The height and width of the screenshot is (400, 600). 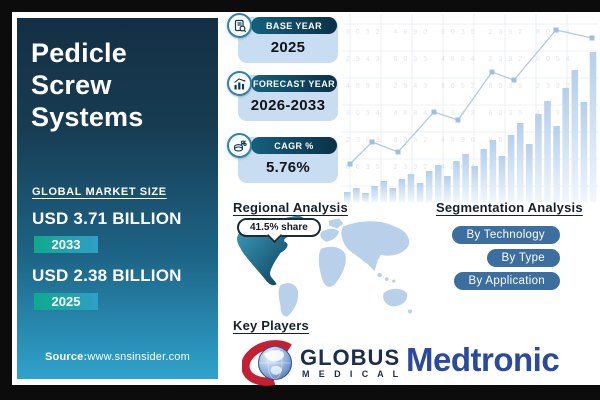 I want to click on market-size-heading: GLOBAL MARKET SIZE, so click(x=99, y=192).